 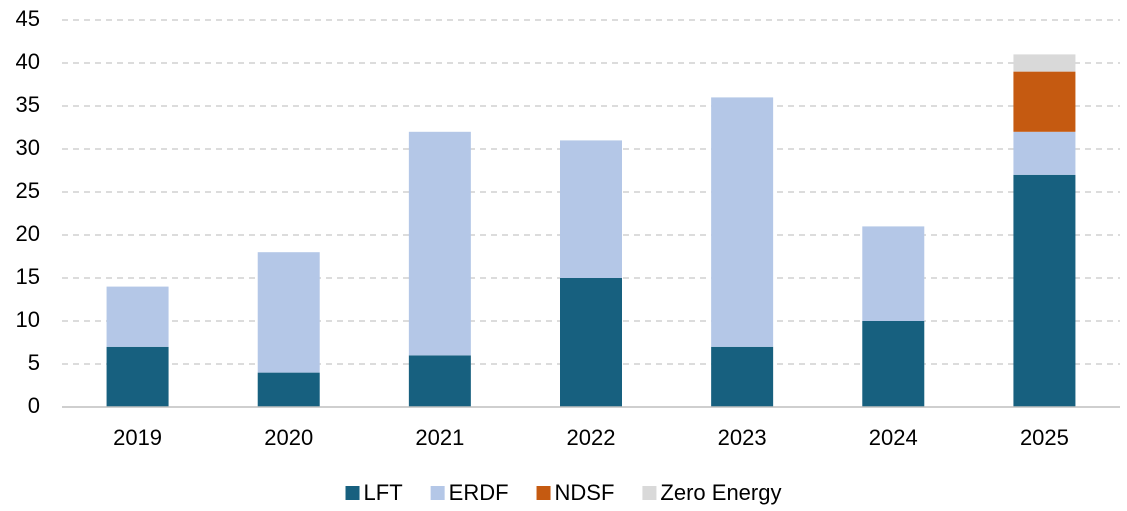 What do you see at coordinates (591, 437) in the screenshot?
I see `x-tick-label: 2022` at bounding box center [591, 437].